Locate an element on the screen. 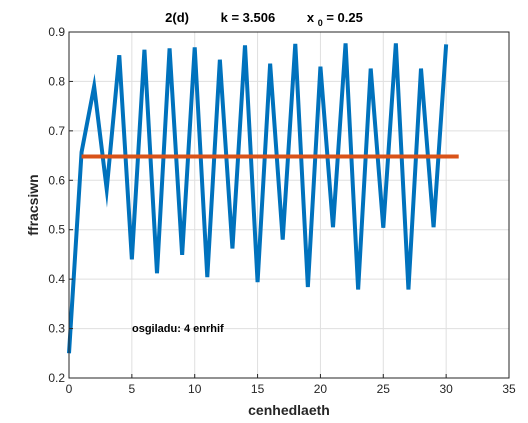 The height and width of the screenshot is (423, 528). x-axis-label: cenhedlaeth is located at coordinates (289, 410).